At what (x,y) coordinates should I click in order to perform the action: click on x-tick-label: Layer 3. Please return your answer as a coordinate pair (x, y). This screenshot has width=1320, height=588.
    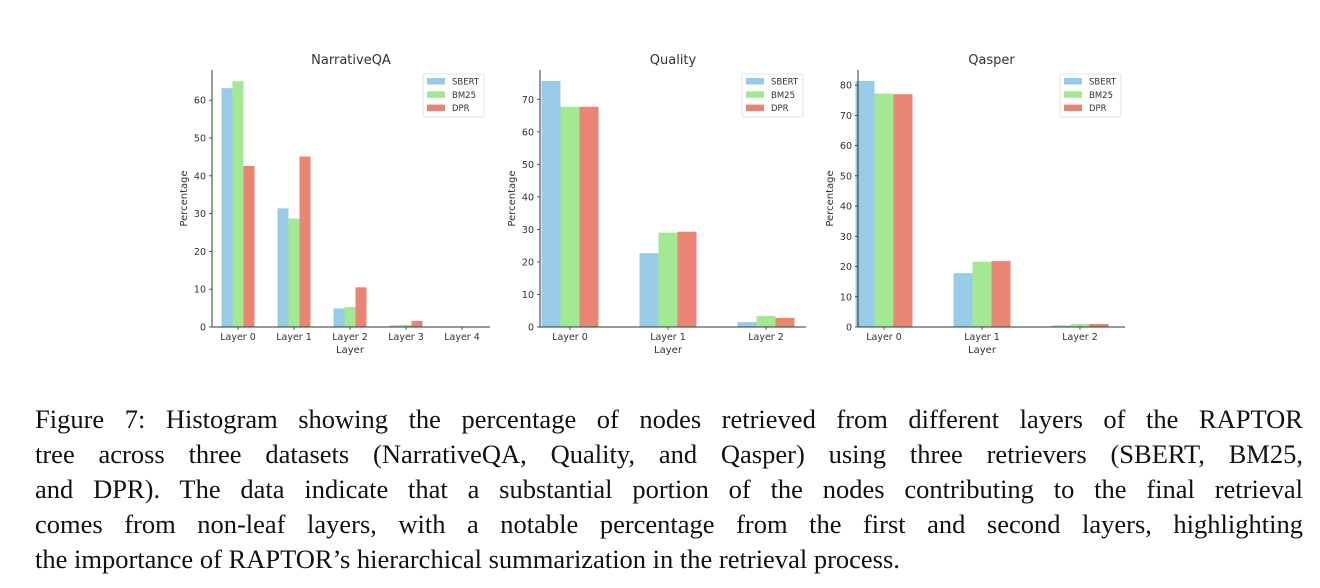
    Looking at the image, I should click on (406, 337).